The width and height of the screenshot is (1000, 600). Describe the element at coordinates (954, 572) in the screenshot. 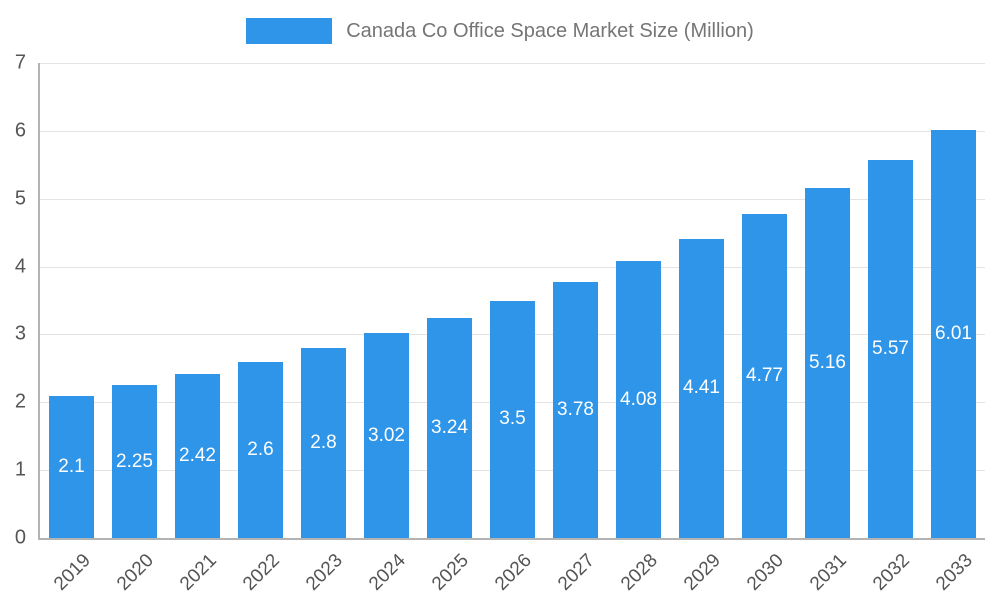

I see `x-axis-label: 2033` at that location.